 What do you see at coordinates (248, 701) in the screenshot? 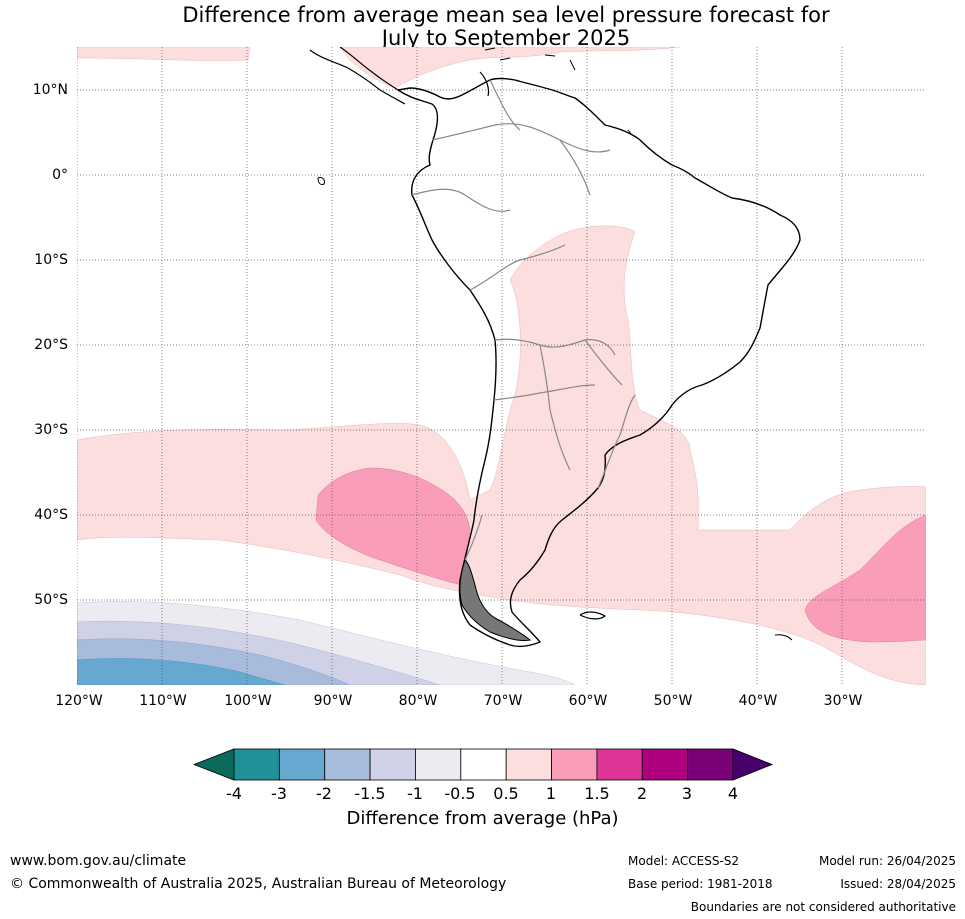
I see `lon-label-100w: 100°W` at bounding box center [248, 701].